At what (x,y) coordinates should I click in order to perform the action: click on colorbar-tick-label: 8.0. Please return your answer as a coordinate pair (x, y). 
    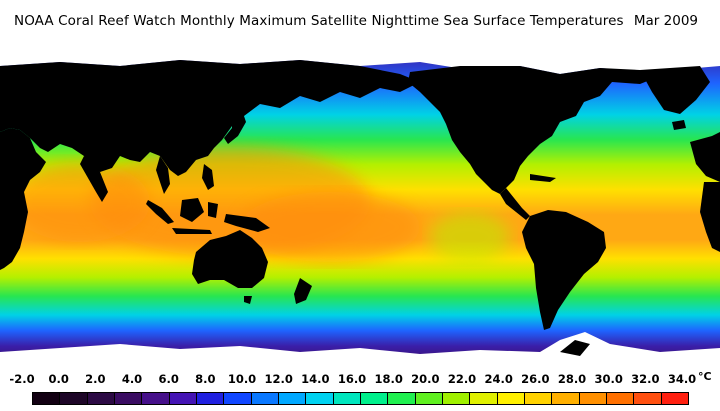
    Looking at the image, I should click on (205, 379).